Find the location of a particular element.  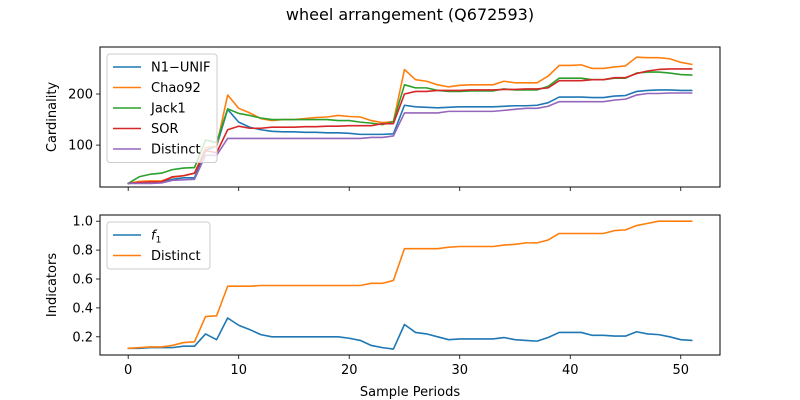

x-tick-label: 20 is located at coordinates (349, 370).